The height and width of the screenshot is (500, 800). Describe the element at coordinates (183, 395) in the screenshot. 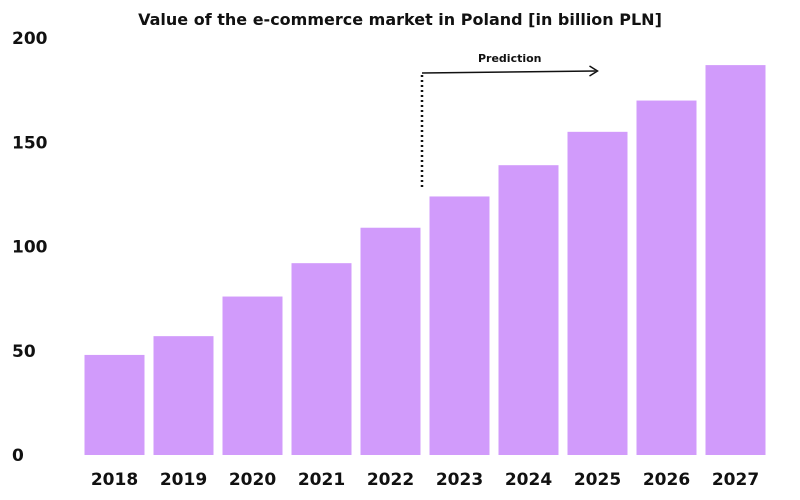

I see `bar-2019` at that location.